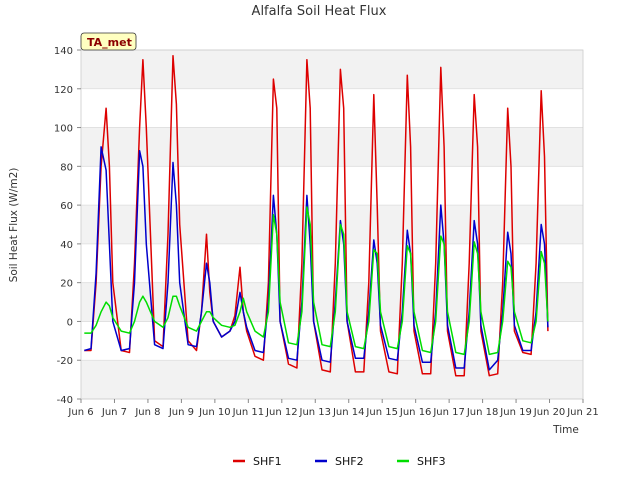 The height and width of the screenshot is (480, 640). I want to click on x-tick-label: Jun 16, so click(415, 412).